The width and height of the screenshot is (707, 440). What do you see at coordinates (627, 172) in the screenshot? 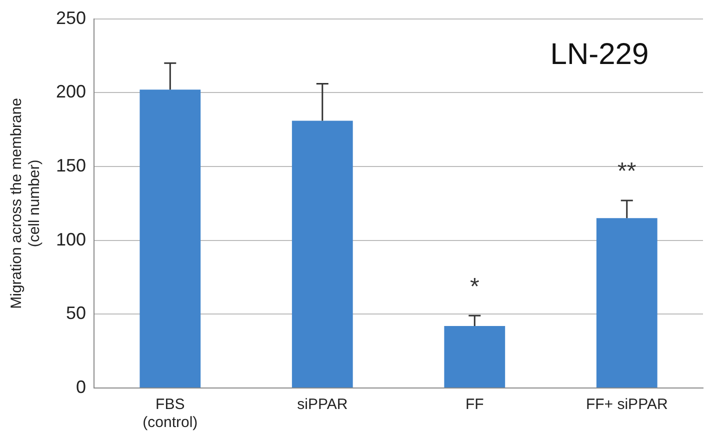
I see `annotation: **` at bounding box center [627, 172].